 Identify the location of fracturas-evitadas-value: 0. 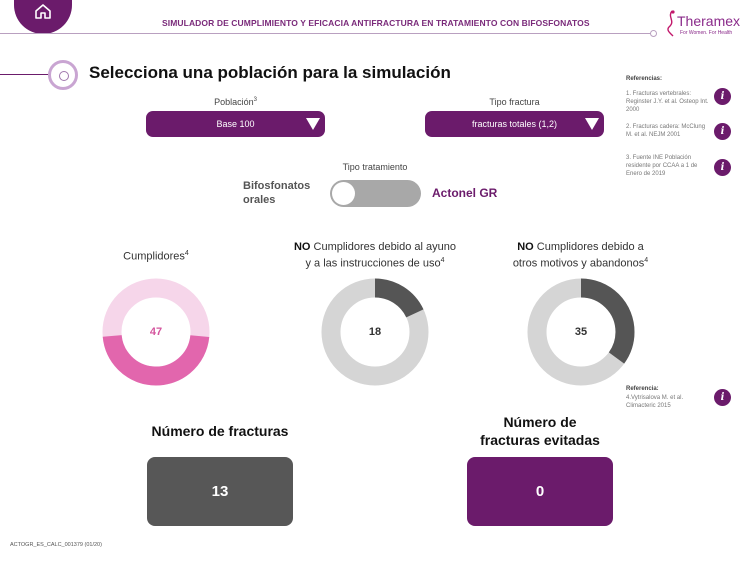
(540, 491).